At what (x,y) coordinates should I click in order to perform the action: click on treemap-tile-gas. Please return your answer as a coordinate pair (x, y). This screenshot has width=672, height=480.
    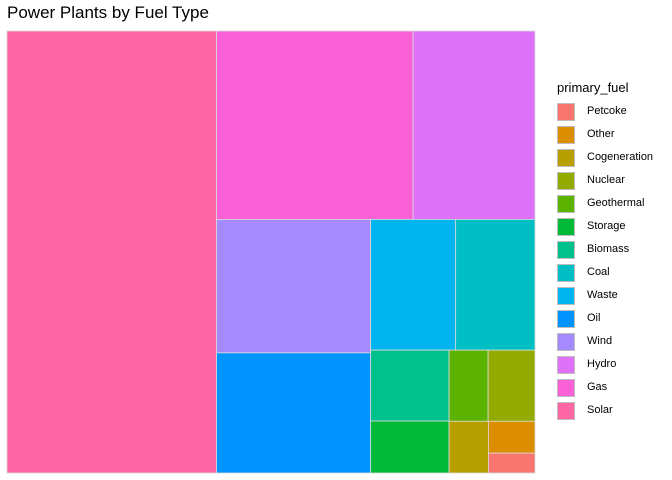
    Looking at the image, I should click on (315, 125).